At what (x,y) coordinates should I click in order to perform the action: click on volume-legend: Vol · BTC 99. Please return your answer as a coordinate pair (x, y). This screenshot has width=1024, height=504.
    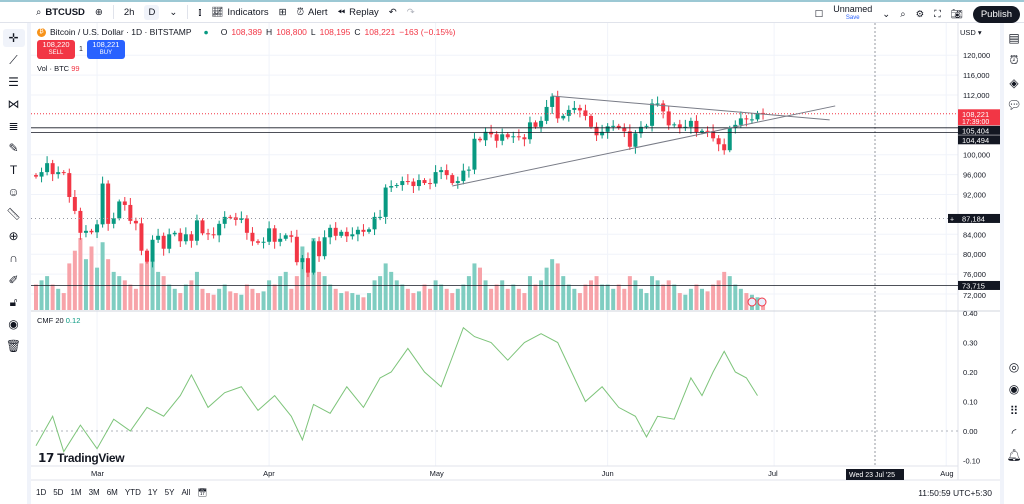
    Looking at the image, I should click on (58, 68).